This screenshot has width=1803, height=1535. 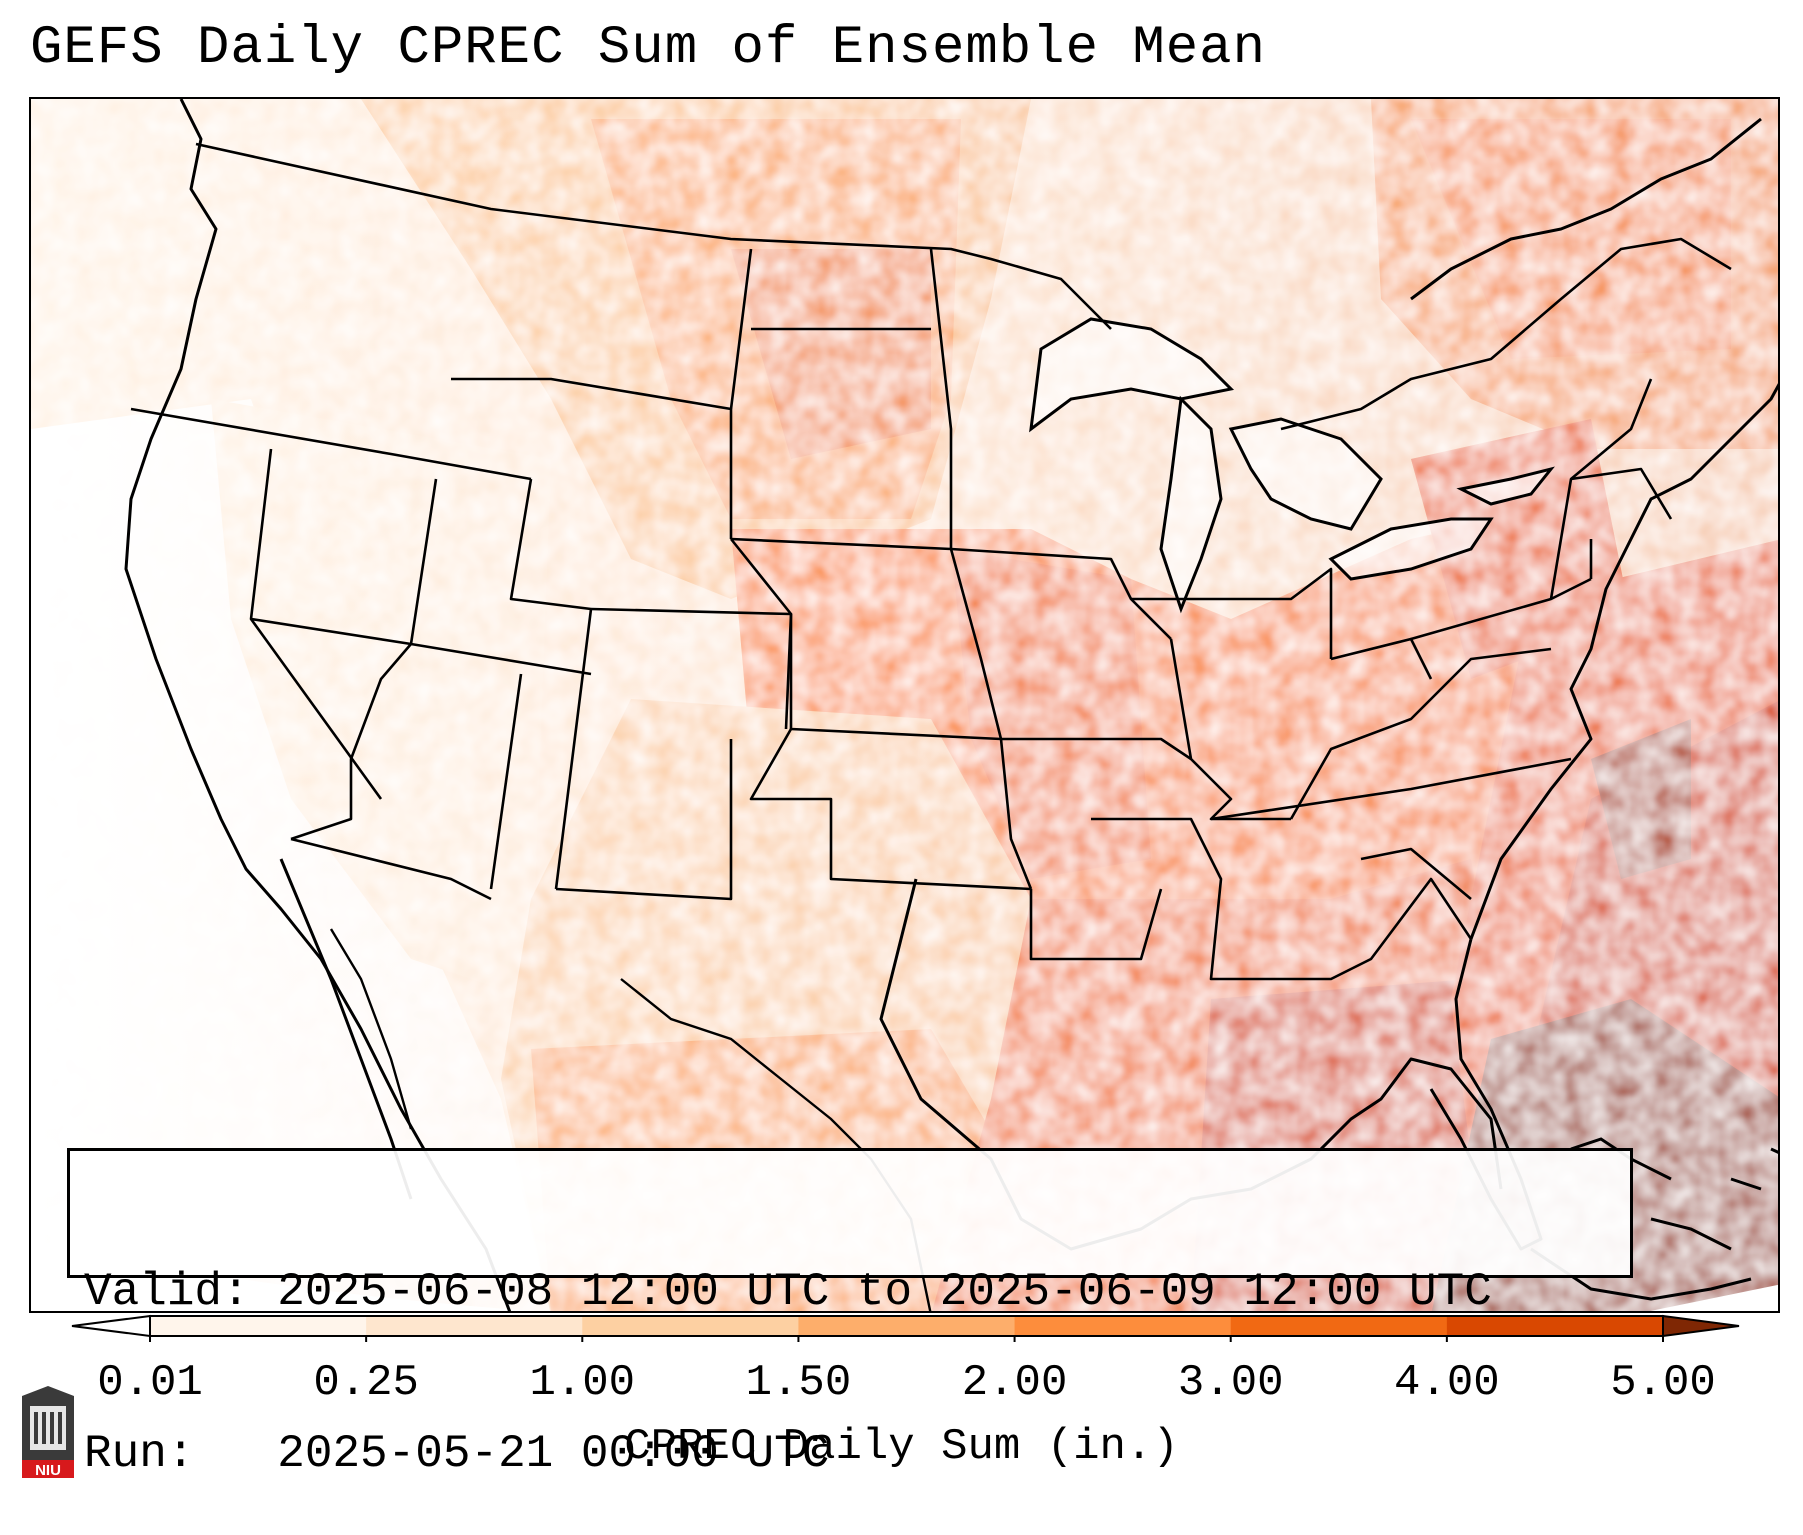 I want to click on logo-text: NIU, so click(x=48, y=1470).